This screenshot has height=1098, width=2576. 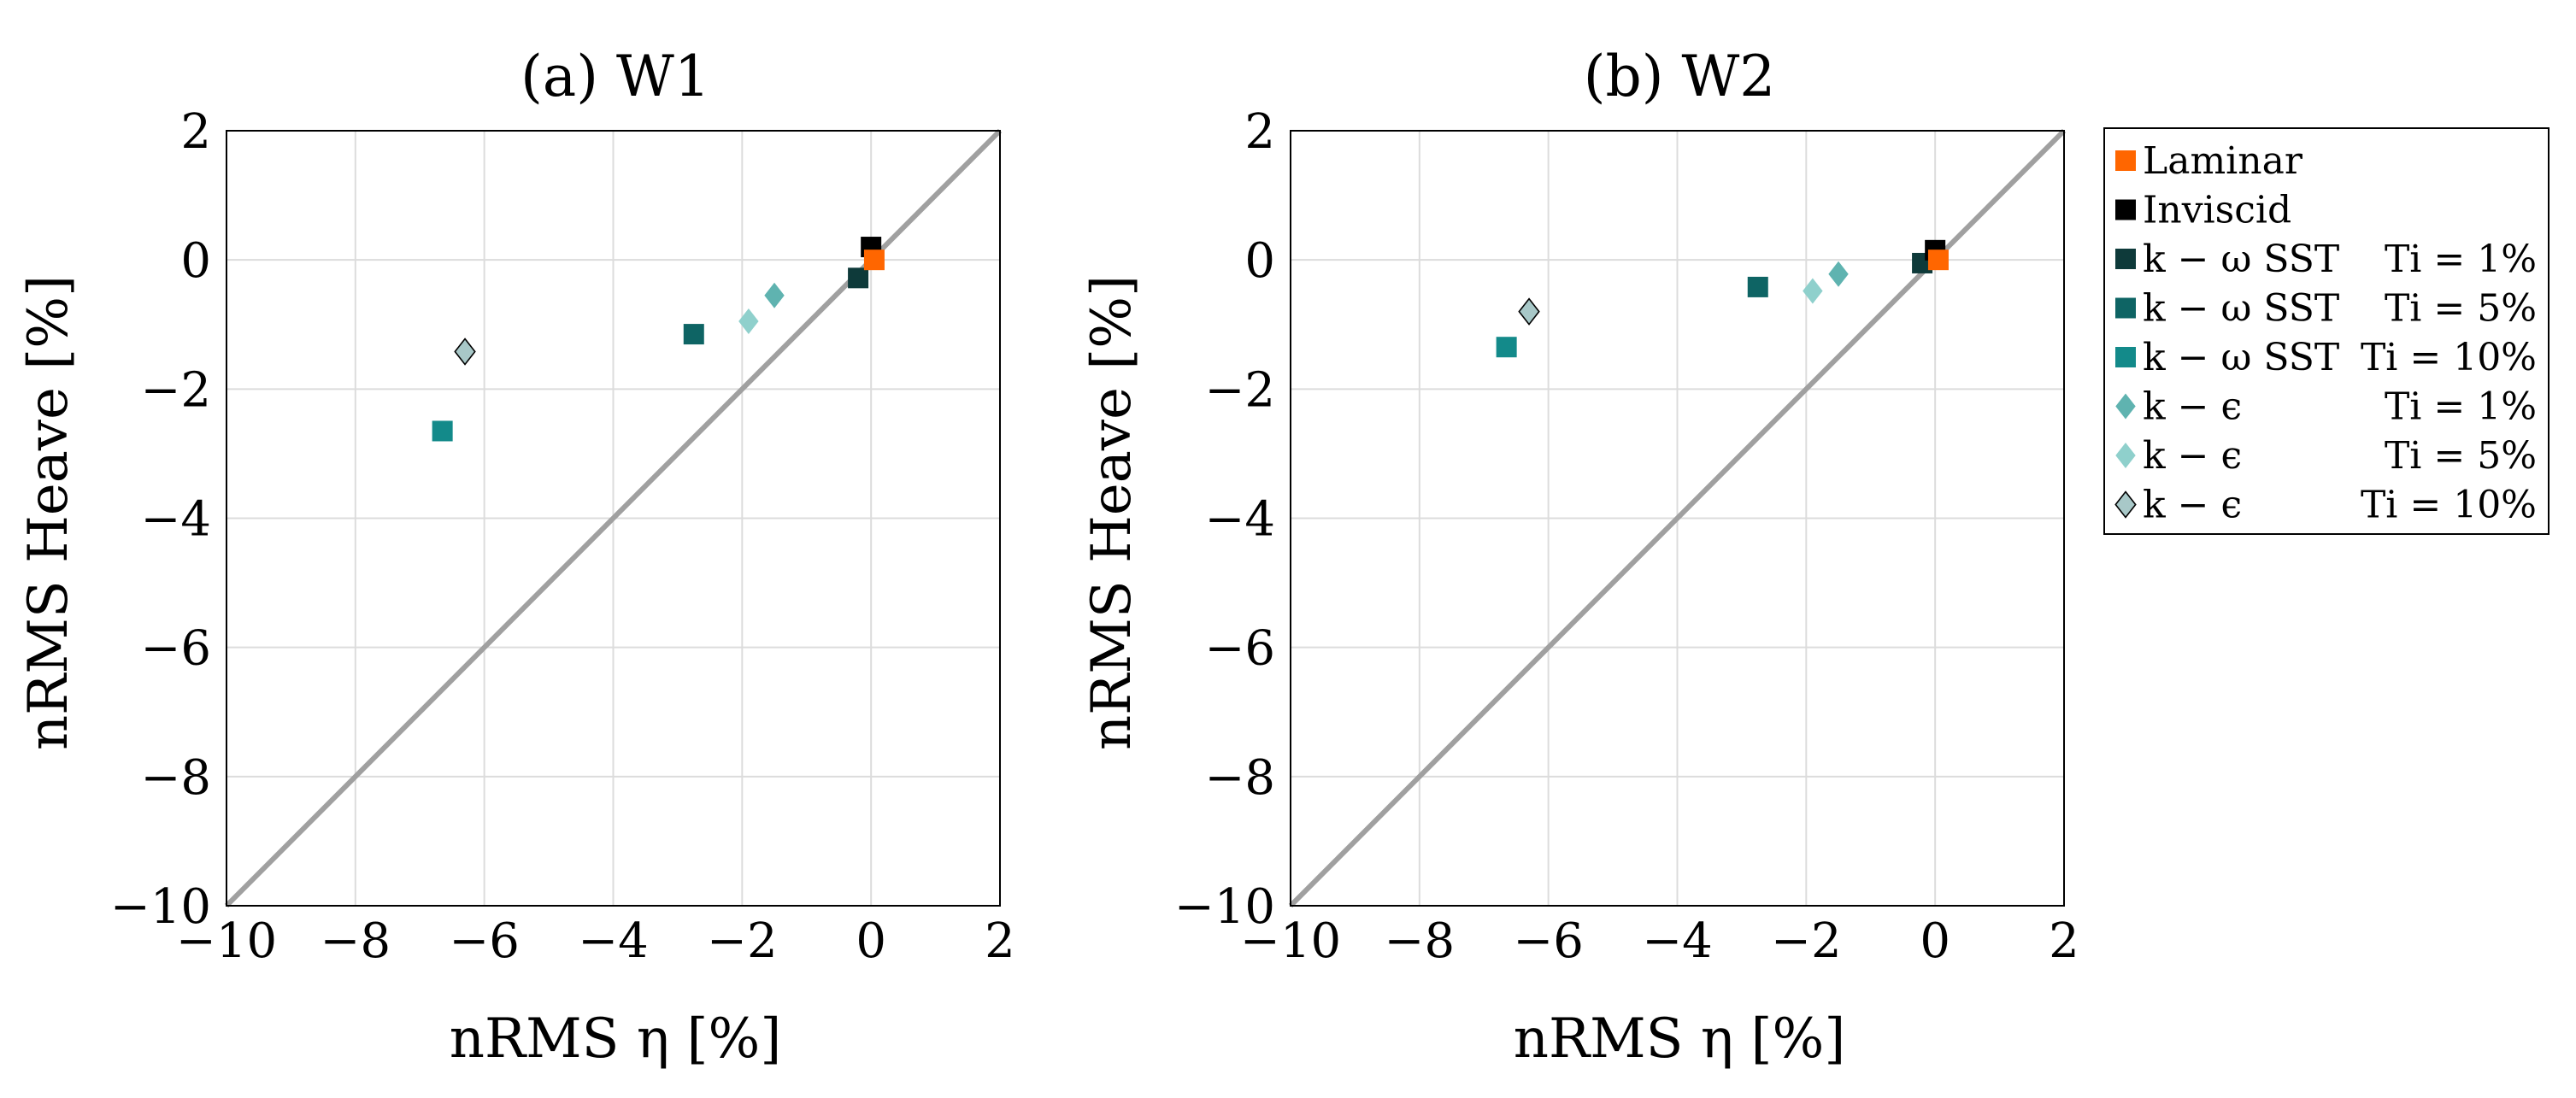 I want to click on legend-entry: Laminar, so click(x=2209, y=161).